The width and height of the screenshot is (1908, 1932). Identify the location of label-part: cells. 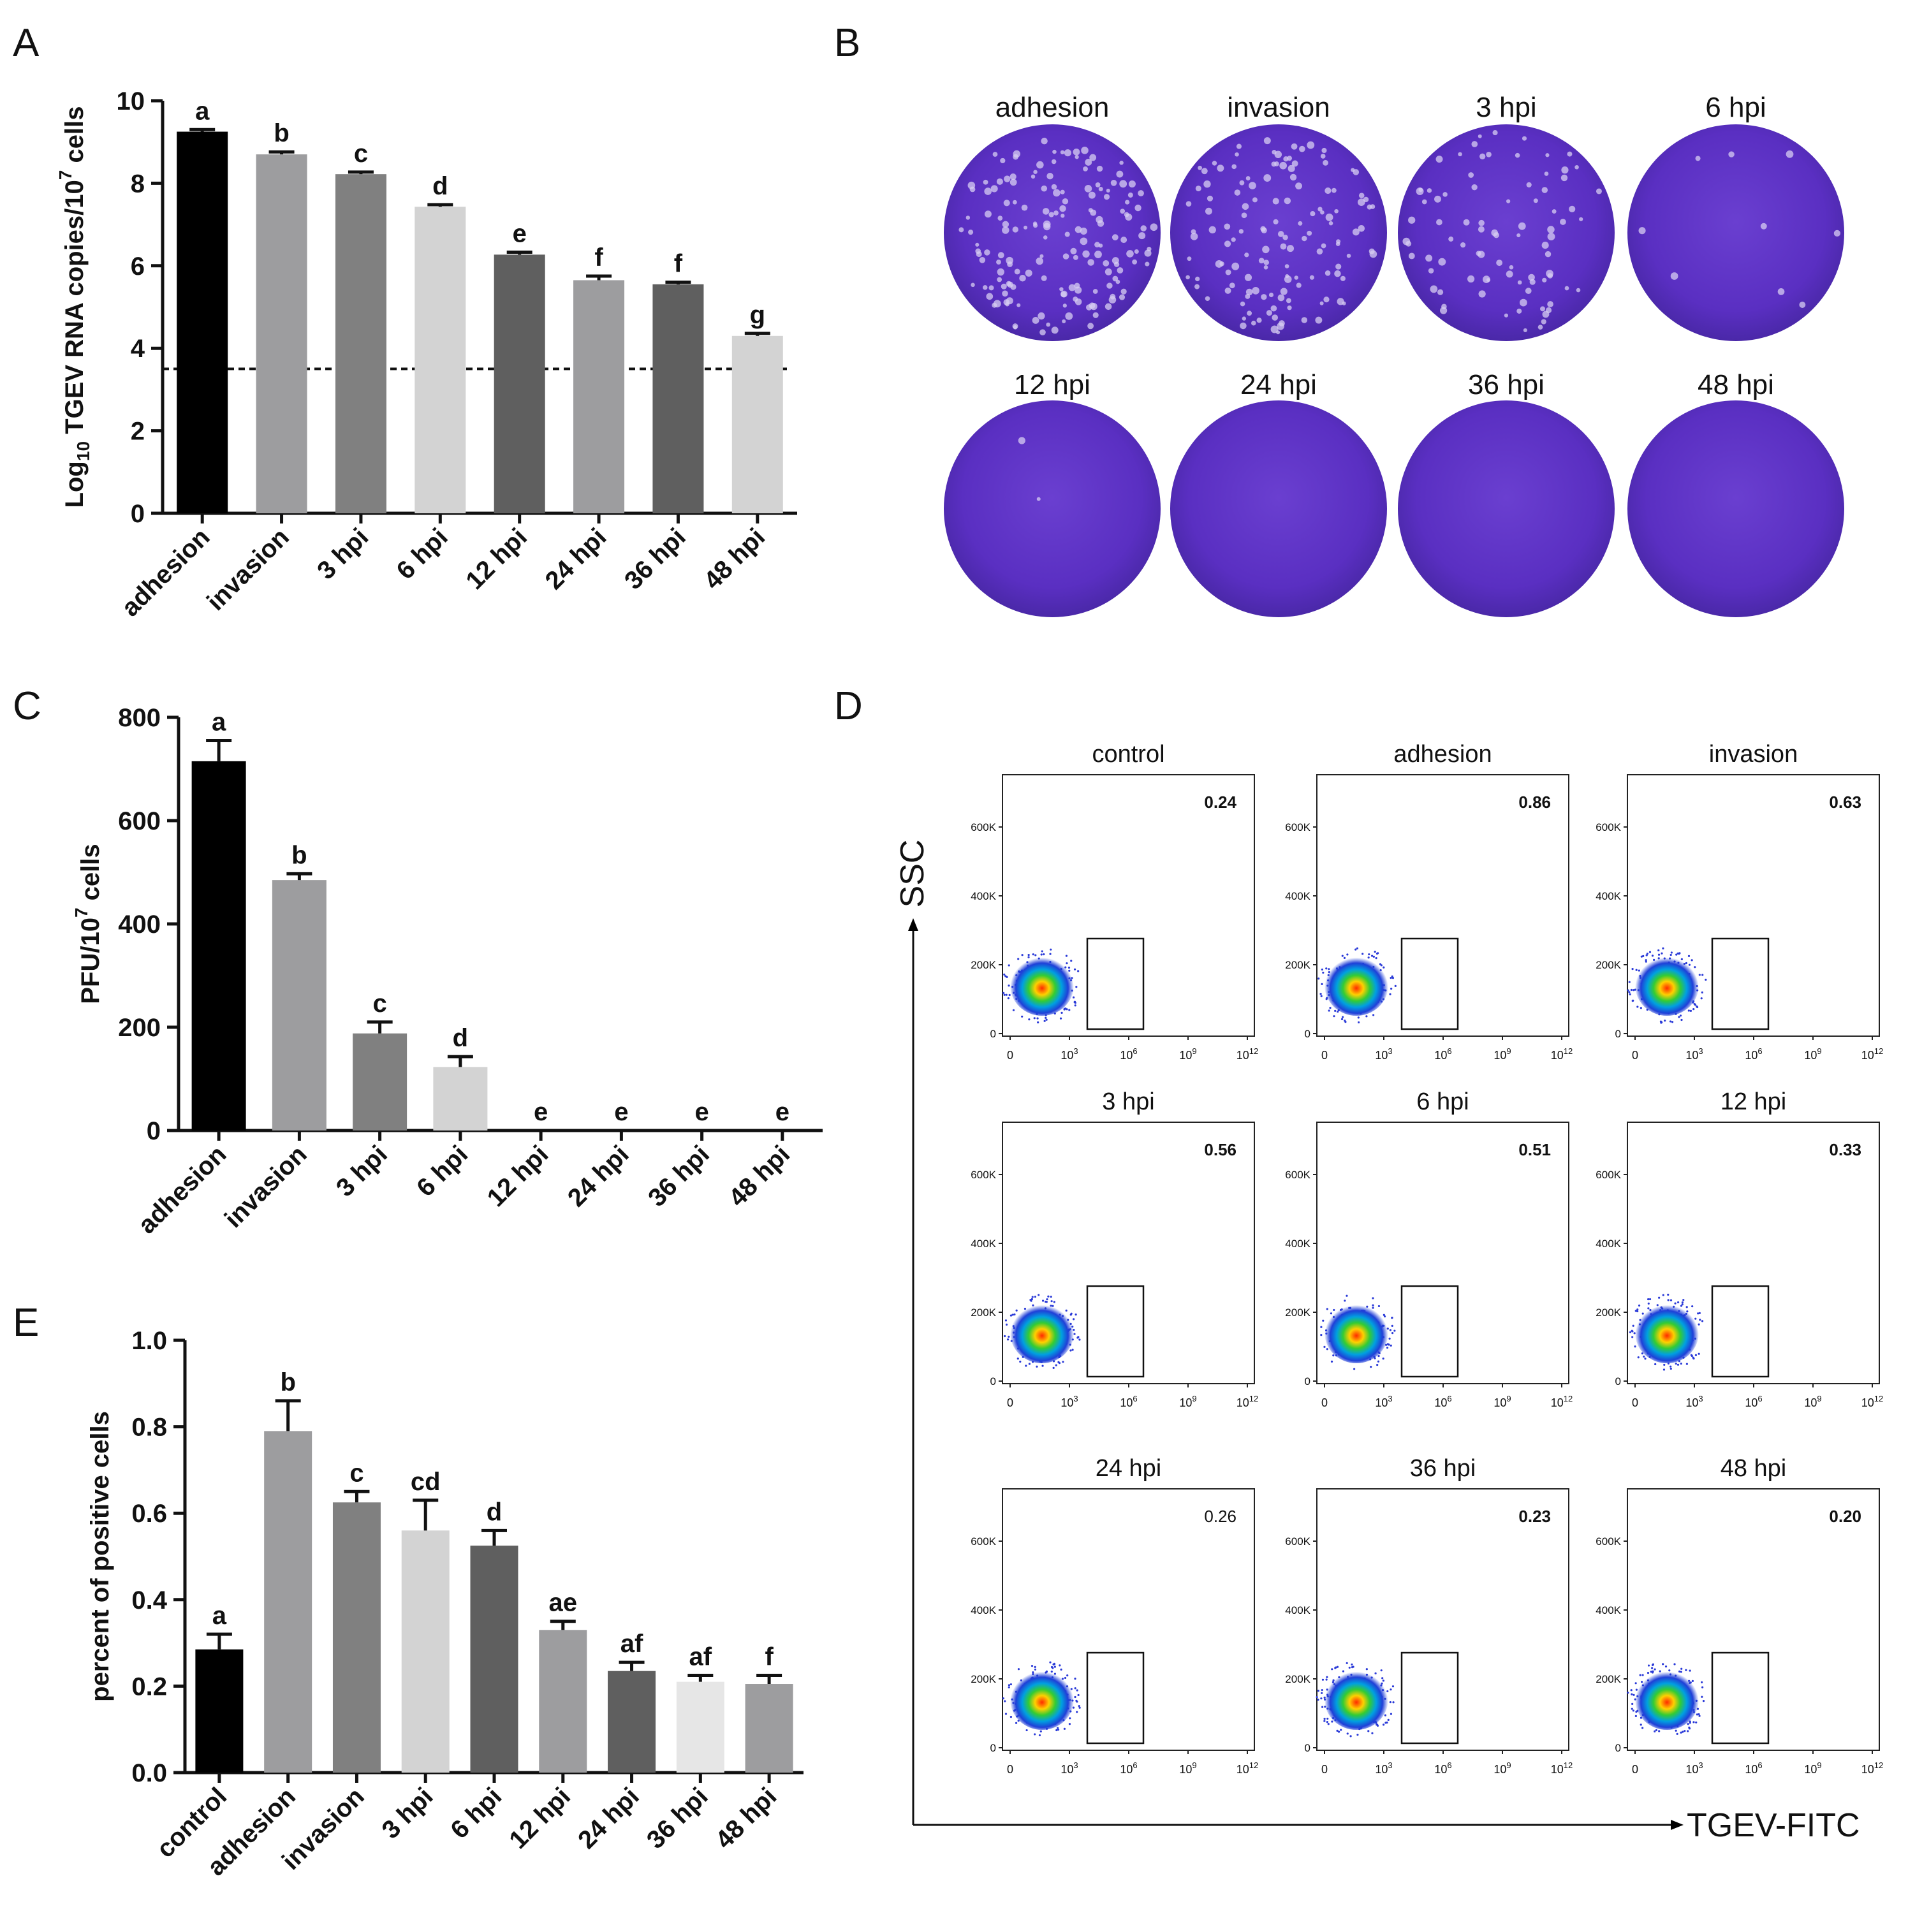
(91, 875).